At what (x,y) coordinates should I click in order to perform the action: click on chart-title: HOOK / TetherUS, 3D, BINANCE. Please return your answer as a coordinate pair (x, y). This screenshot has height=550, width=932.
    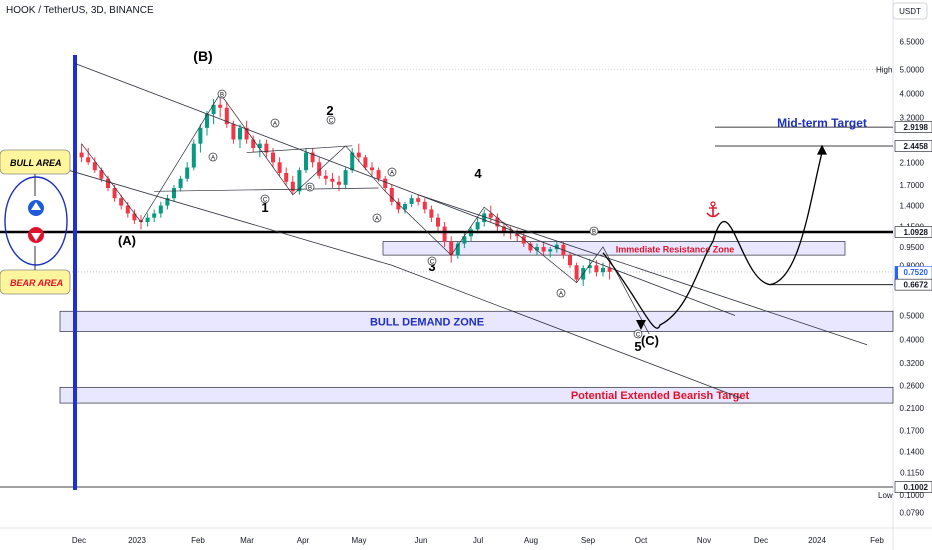
    Looking at the image, I should click on (80, 10).